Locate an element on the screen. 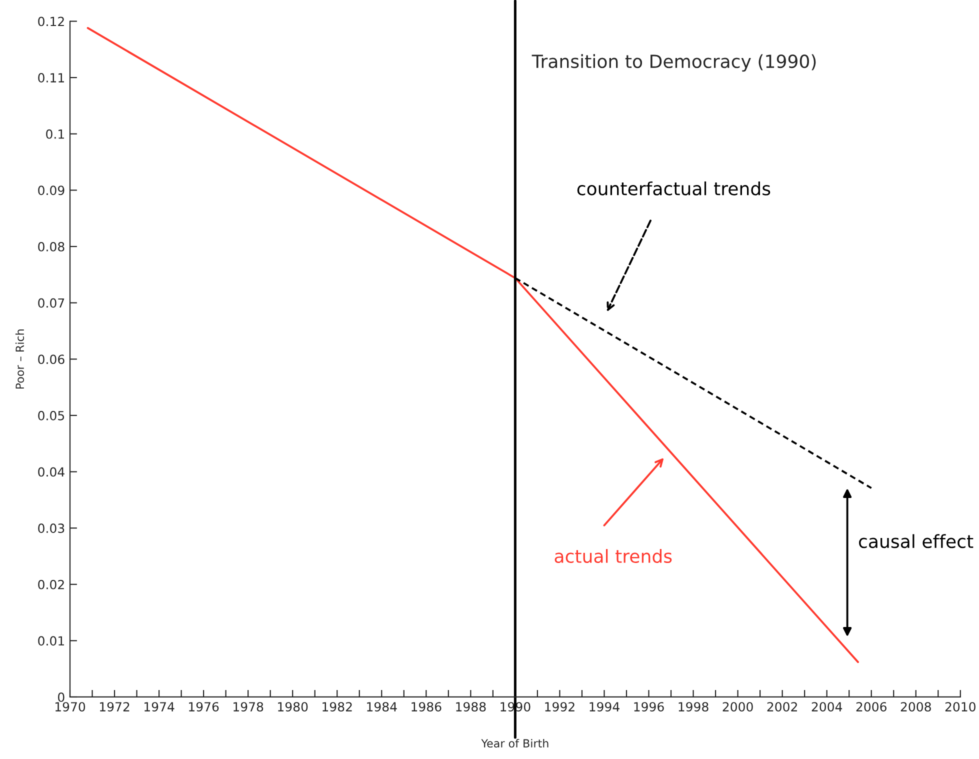 The height and width of the screenshot is (759, 979). annotation: causal effect is located at coordinates (916, 541).